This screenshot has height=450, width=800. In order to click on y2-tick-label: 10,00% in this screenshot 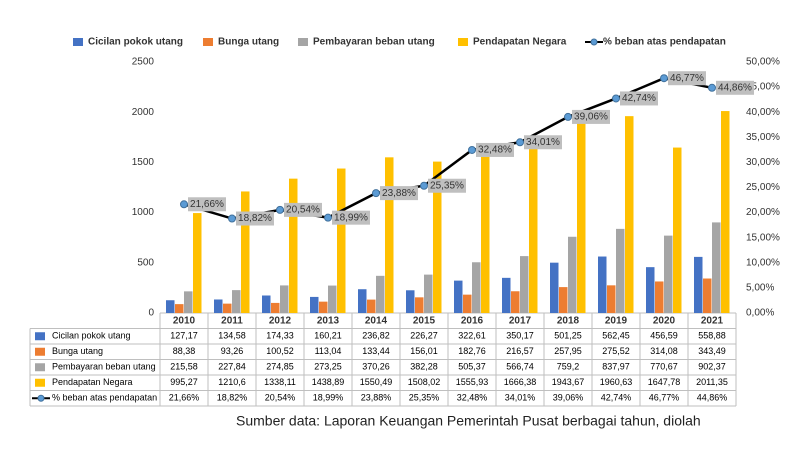, I will do `click(763, 262)`.